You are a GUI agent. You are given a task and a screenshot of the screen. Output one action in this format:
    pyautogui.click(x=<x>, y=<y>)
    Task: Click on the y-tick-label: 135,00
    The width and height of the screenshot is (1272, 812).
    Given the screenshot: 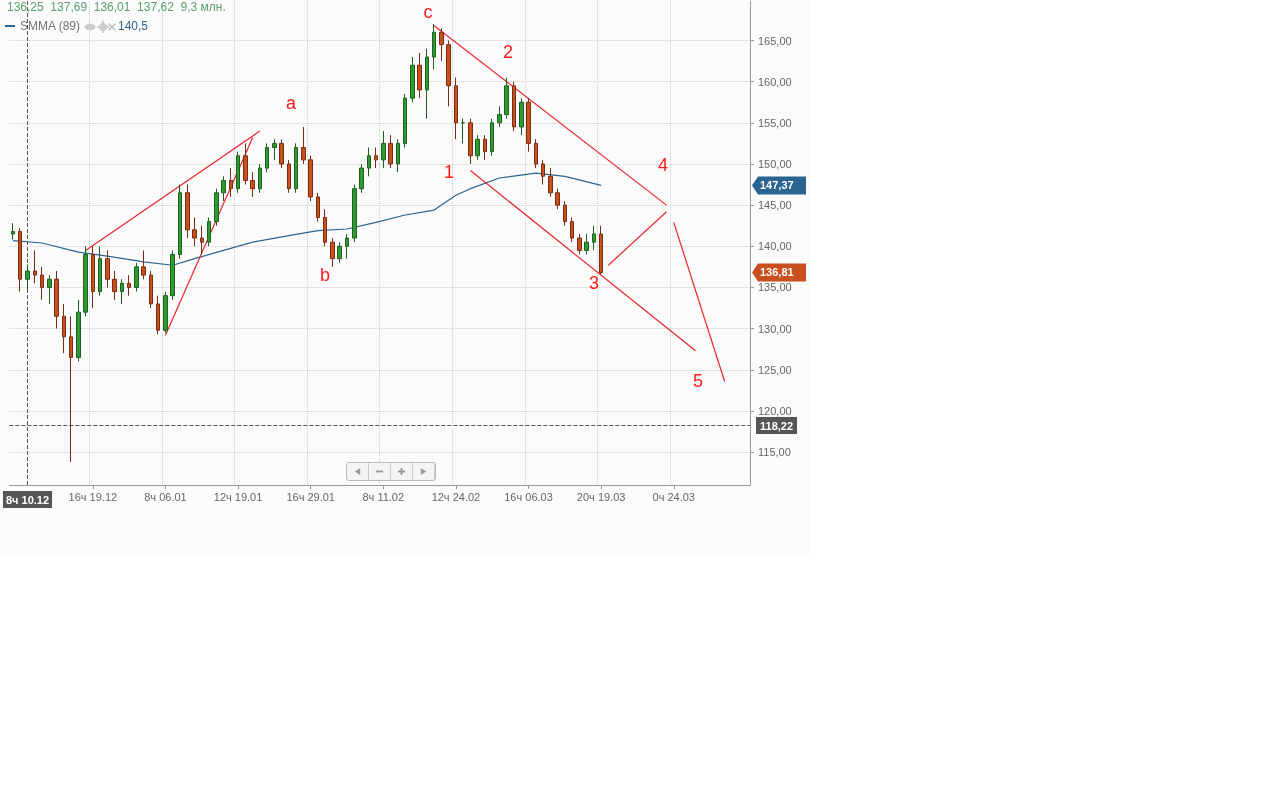 What is the action you would take?
    pyautogui.click(x=775, y=287)
    